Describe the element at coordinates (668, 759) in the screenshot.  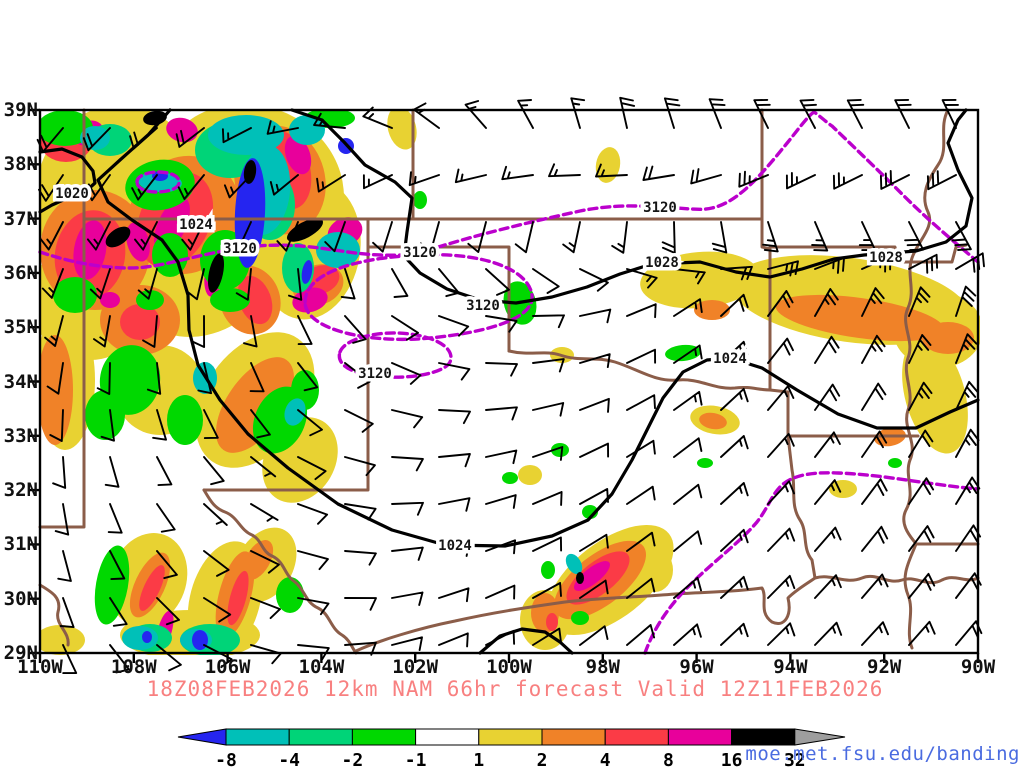
I see `colorbar-tick-label: 8` at that location.